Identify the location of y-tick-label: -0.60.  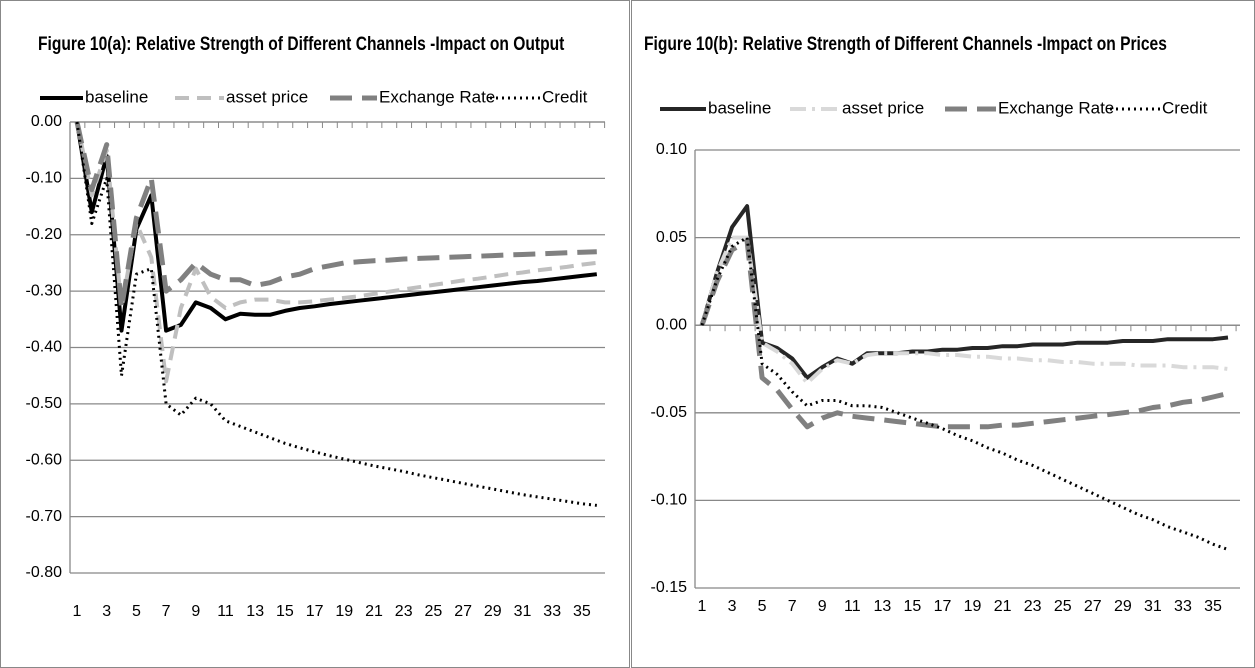
(44, 459).